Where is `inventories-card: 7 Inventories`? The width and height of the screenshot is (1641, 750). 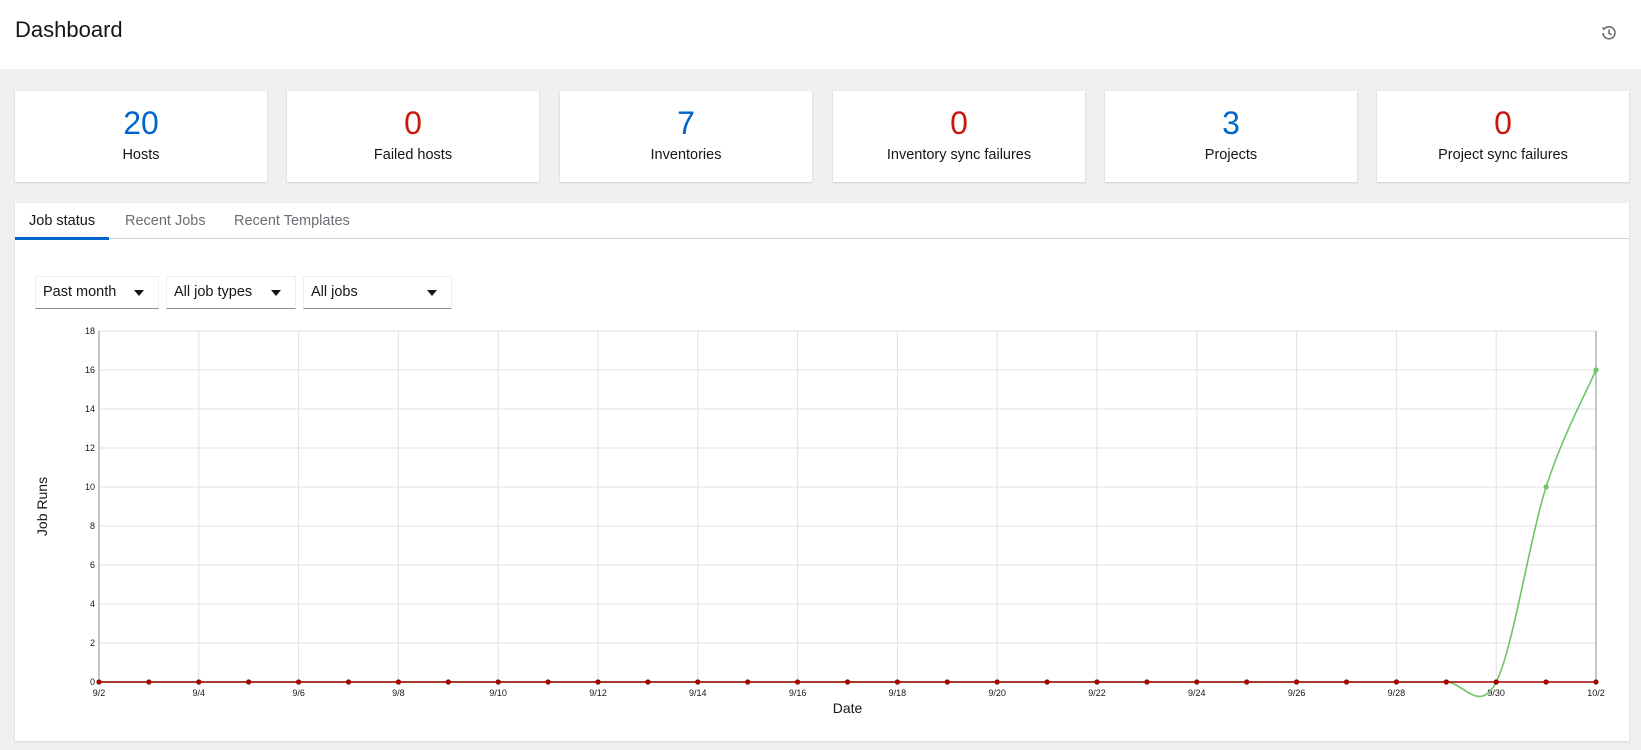 inventories-card: 7 Inventories is located at coordinates (686, 136).